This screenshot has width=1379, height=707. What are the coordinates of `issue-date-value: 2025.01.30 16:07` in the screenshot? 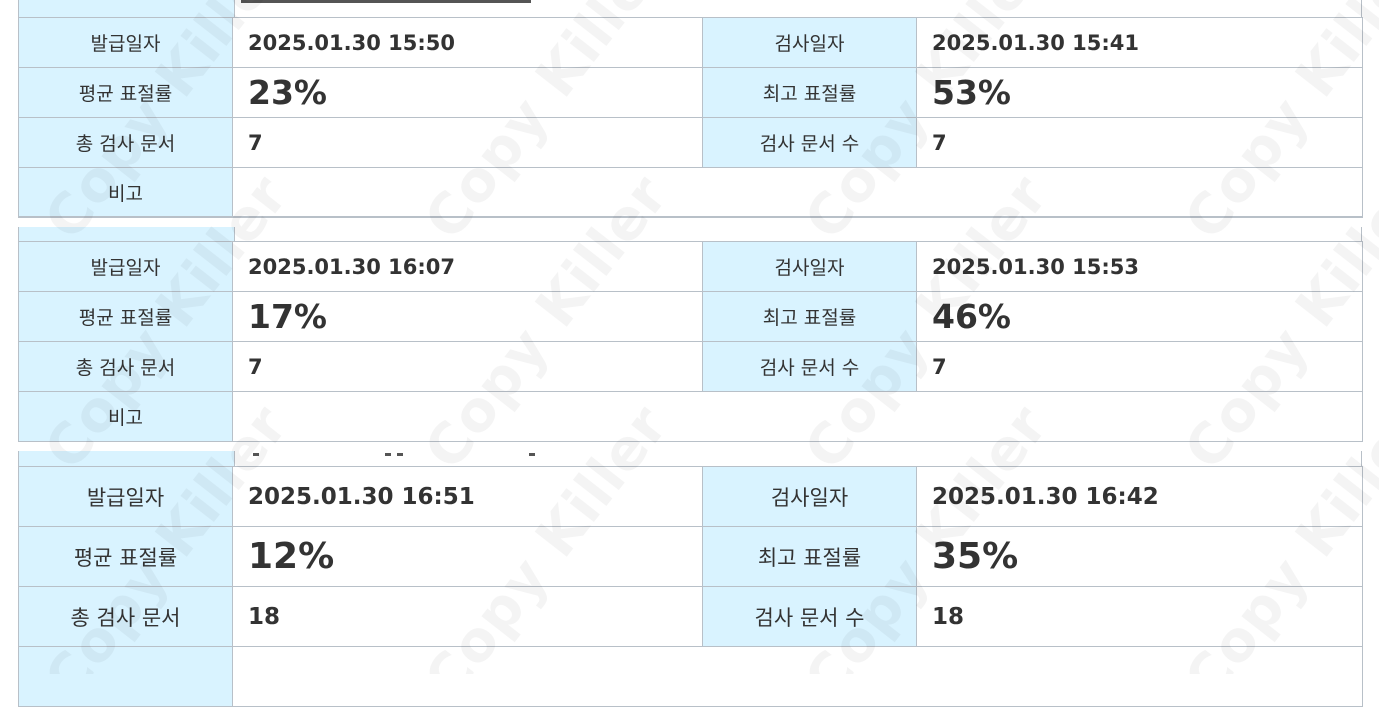 It's located at (467, 266).